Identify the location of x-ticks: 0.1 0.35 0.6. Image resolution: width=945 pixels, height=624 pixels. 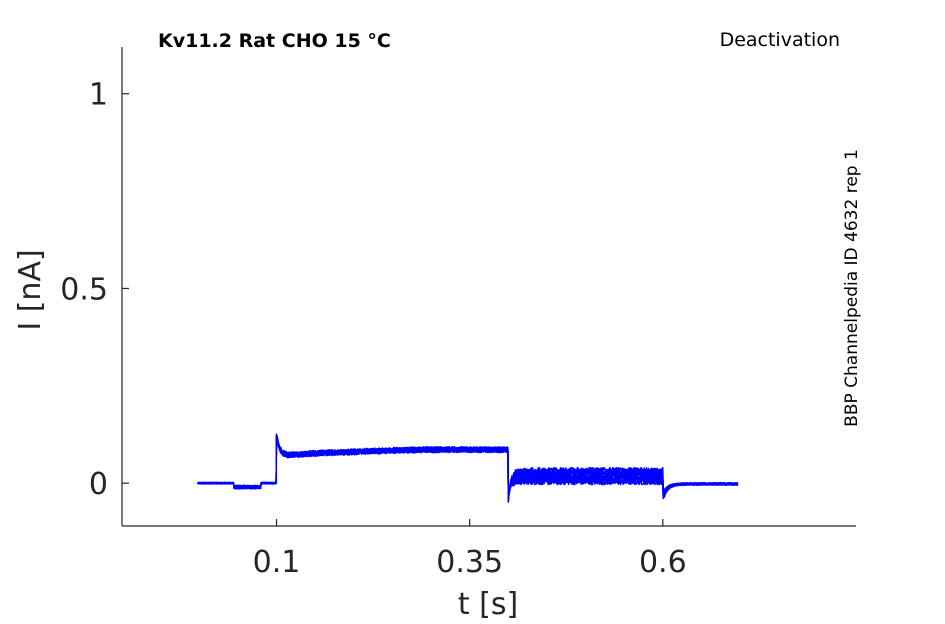
(470, 549).